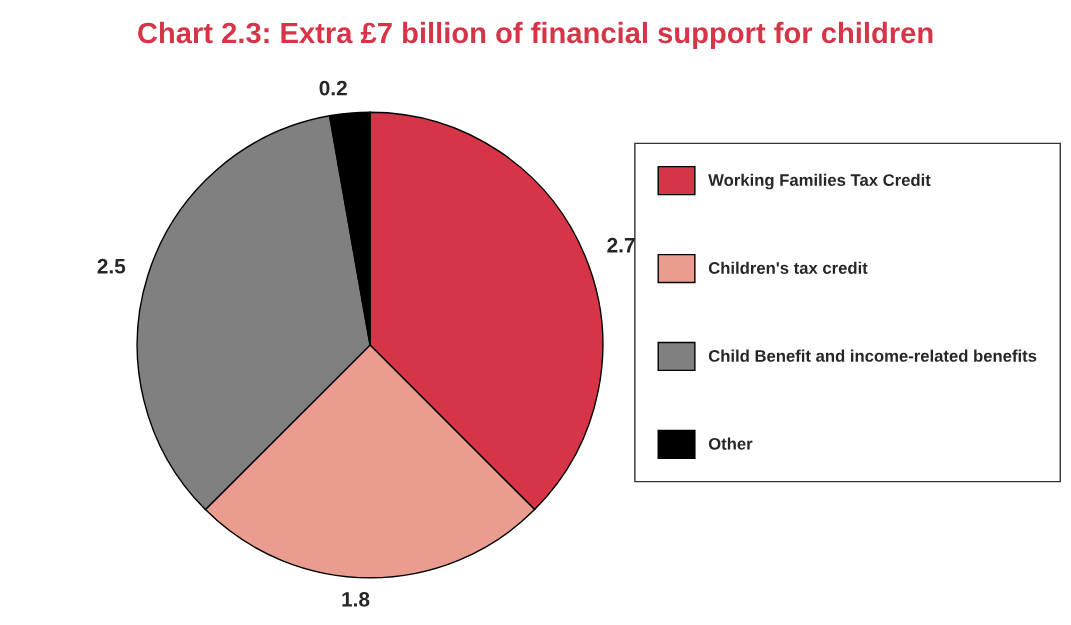  What do you see at coordinates (535, 35) in the screenshot?
I see `chart-title: Chart 2.3: Extra £7 billion of financial support for children` at bounding box center [535, 35].